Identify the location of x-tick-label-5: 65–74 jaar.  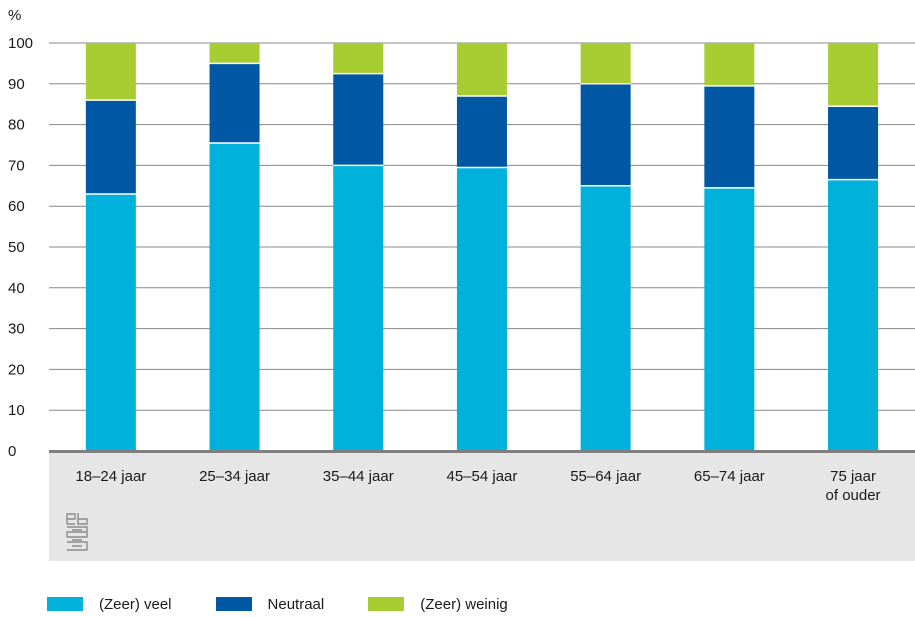
(729, 476).